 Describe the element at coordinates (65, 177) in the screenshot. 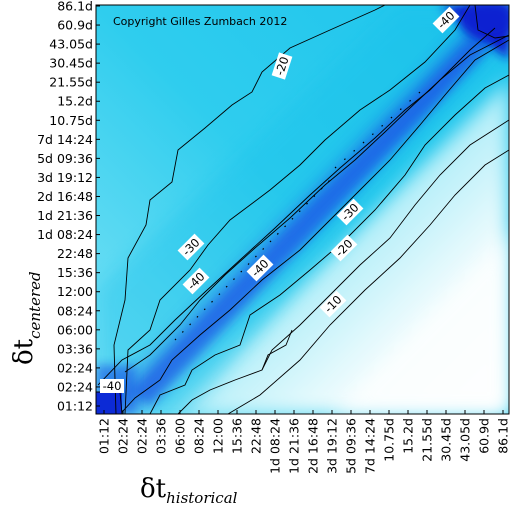

I see `y-tick-label: 3d 19:12` at that location.